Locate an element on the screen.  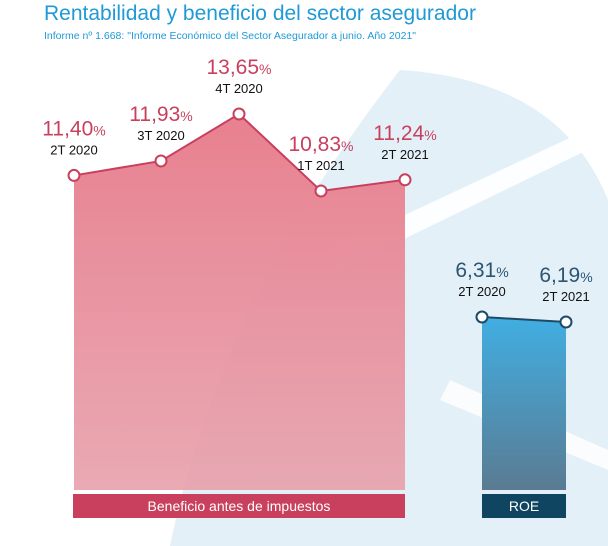
beneficio-category-label: 4T 2020 is located at coordinates (238, 88).